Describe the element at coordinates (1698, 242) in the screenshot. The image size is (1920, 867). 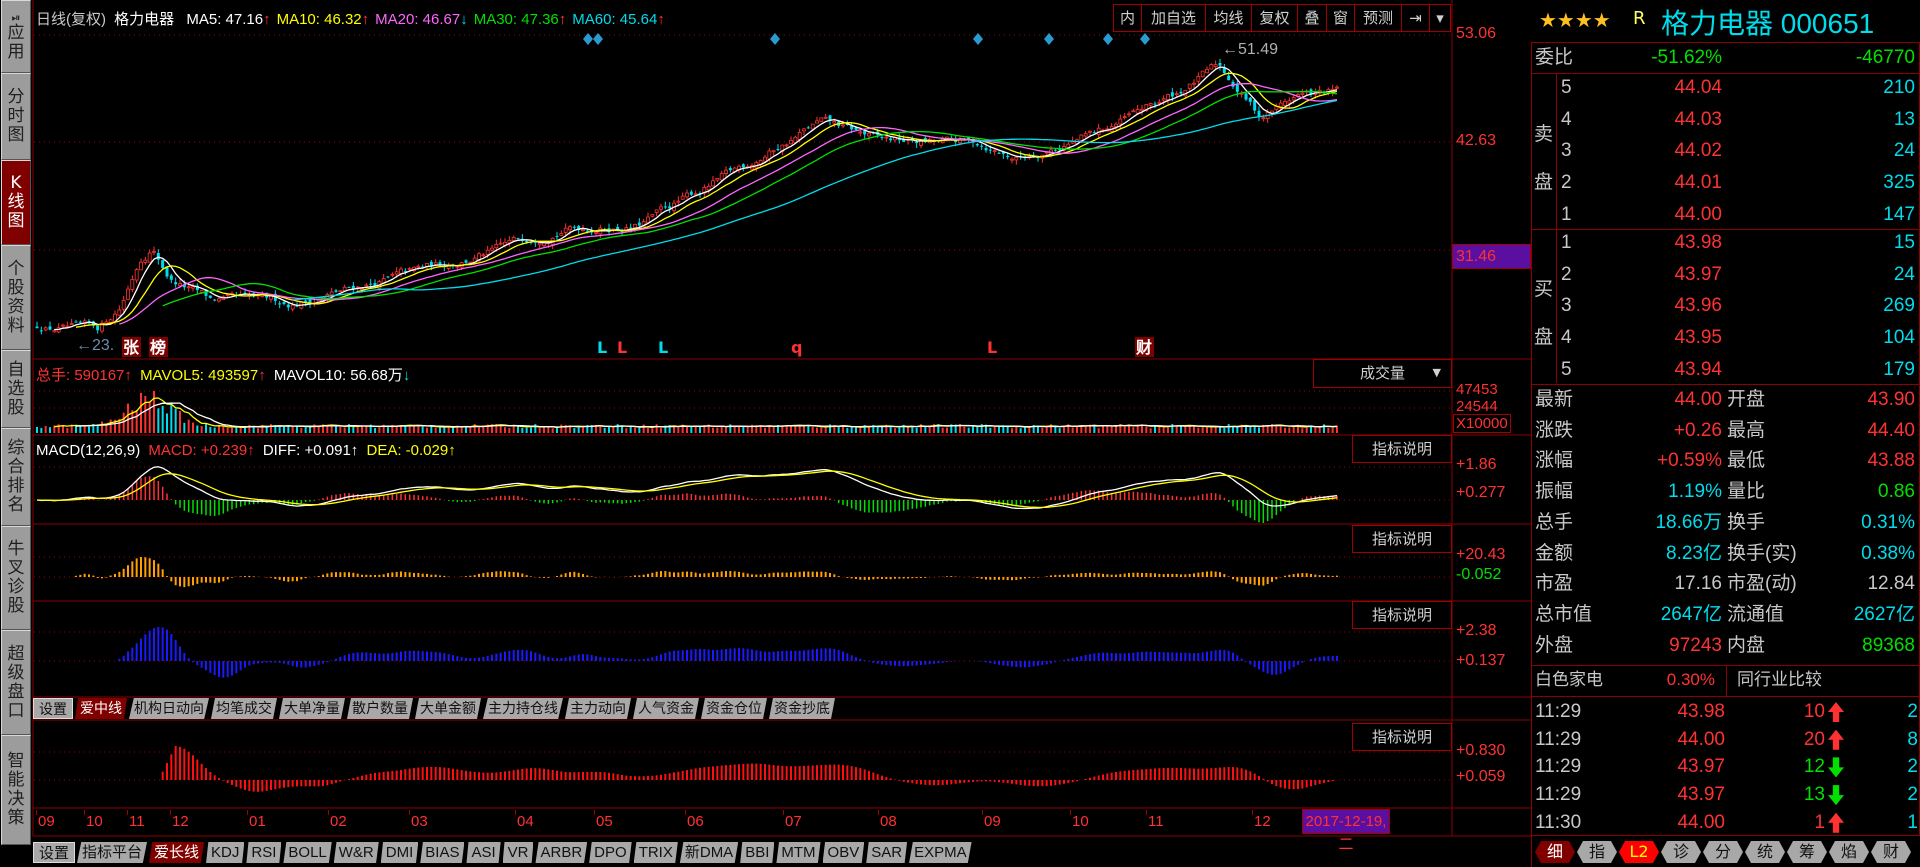
I see `buy-price: 43.98` at that location.